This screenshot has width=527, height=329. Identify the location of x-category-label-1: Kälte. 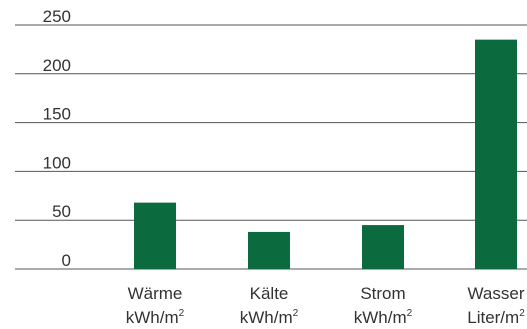
(269, 293).